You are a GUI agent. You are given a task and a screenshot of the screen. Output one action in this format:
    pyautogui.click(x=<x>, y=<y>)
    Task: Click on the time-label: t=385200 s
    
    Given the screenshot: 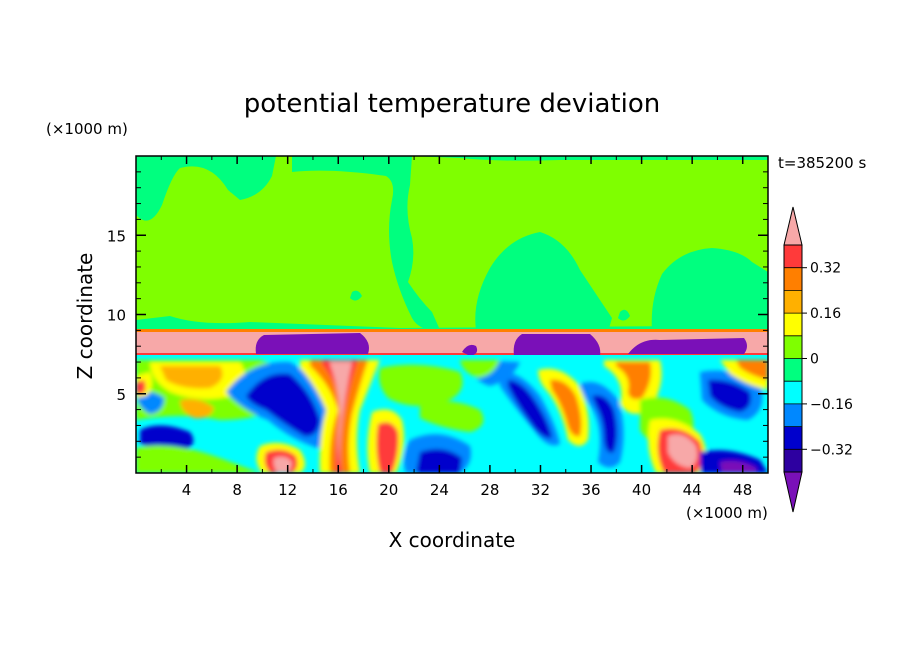 What is the action you would take?
    pyautogui.click(x=822, y=163)
    